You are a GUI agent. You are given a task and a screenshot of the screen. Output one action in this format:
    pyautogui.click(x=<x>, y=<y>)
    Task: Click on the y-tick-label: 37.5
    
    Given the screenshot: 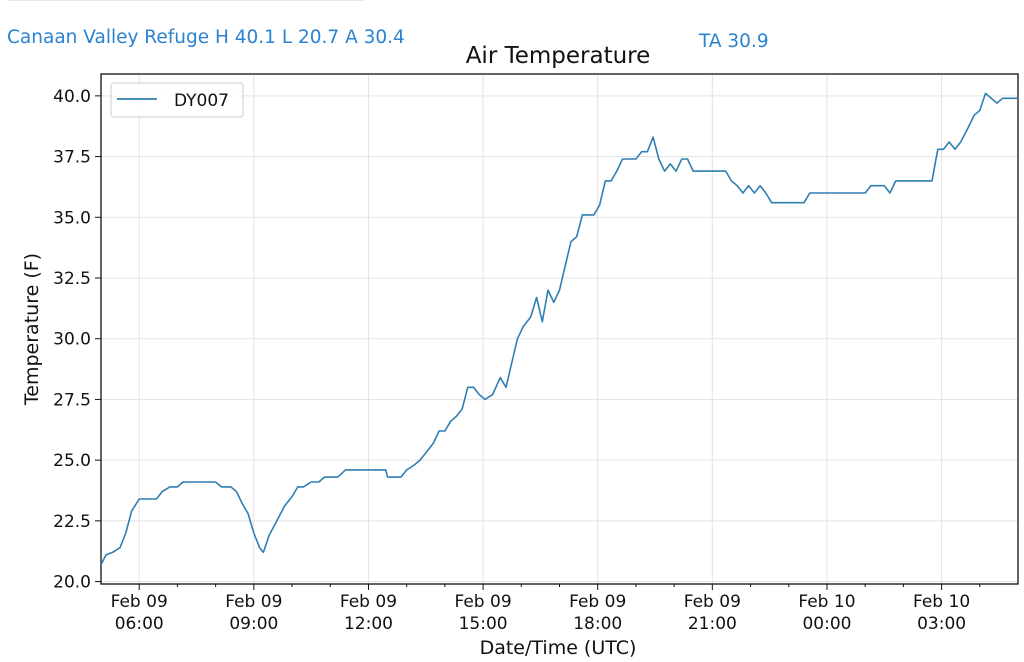 What is the action you would take?
    pyautogui.click(x=72, y=158)
    